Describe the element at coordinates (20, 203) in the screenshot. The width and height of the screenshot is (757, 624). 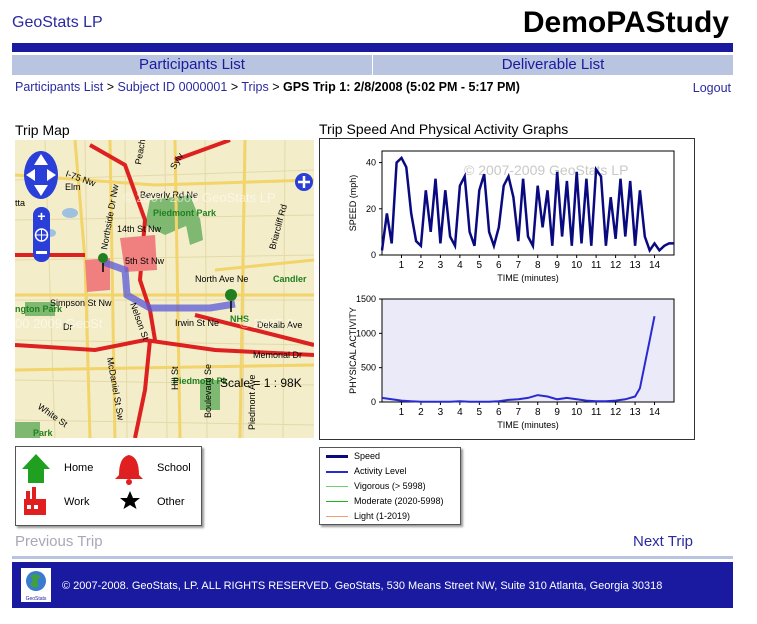
I see `map-label: tta` at that location.